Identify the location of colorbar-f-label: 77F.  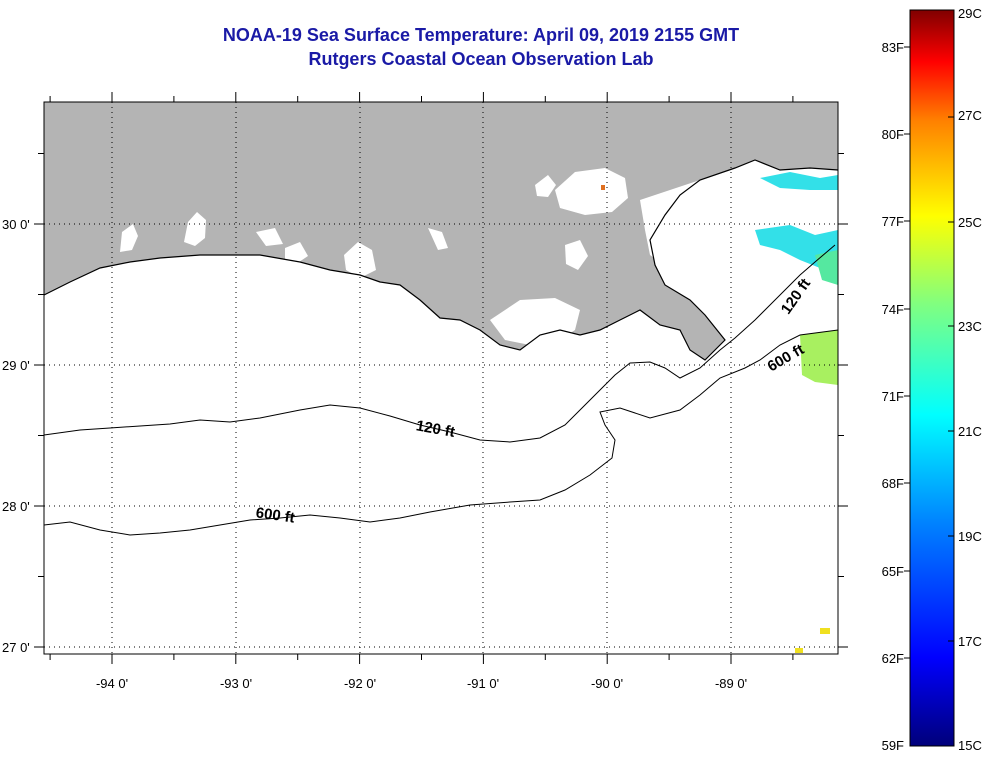
(893, 221).